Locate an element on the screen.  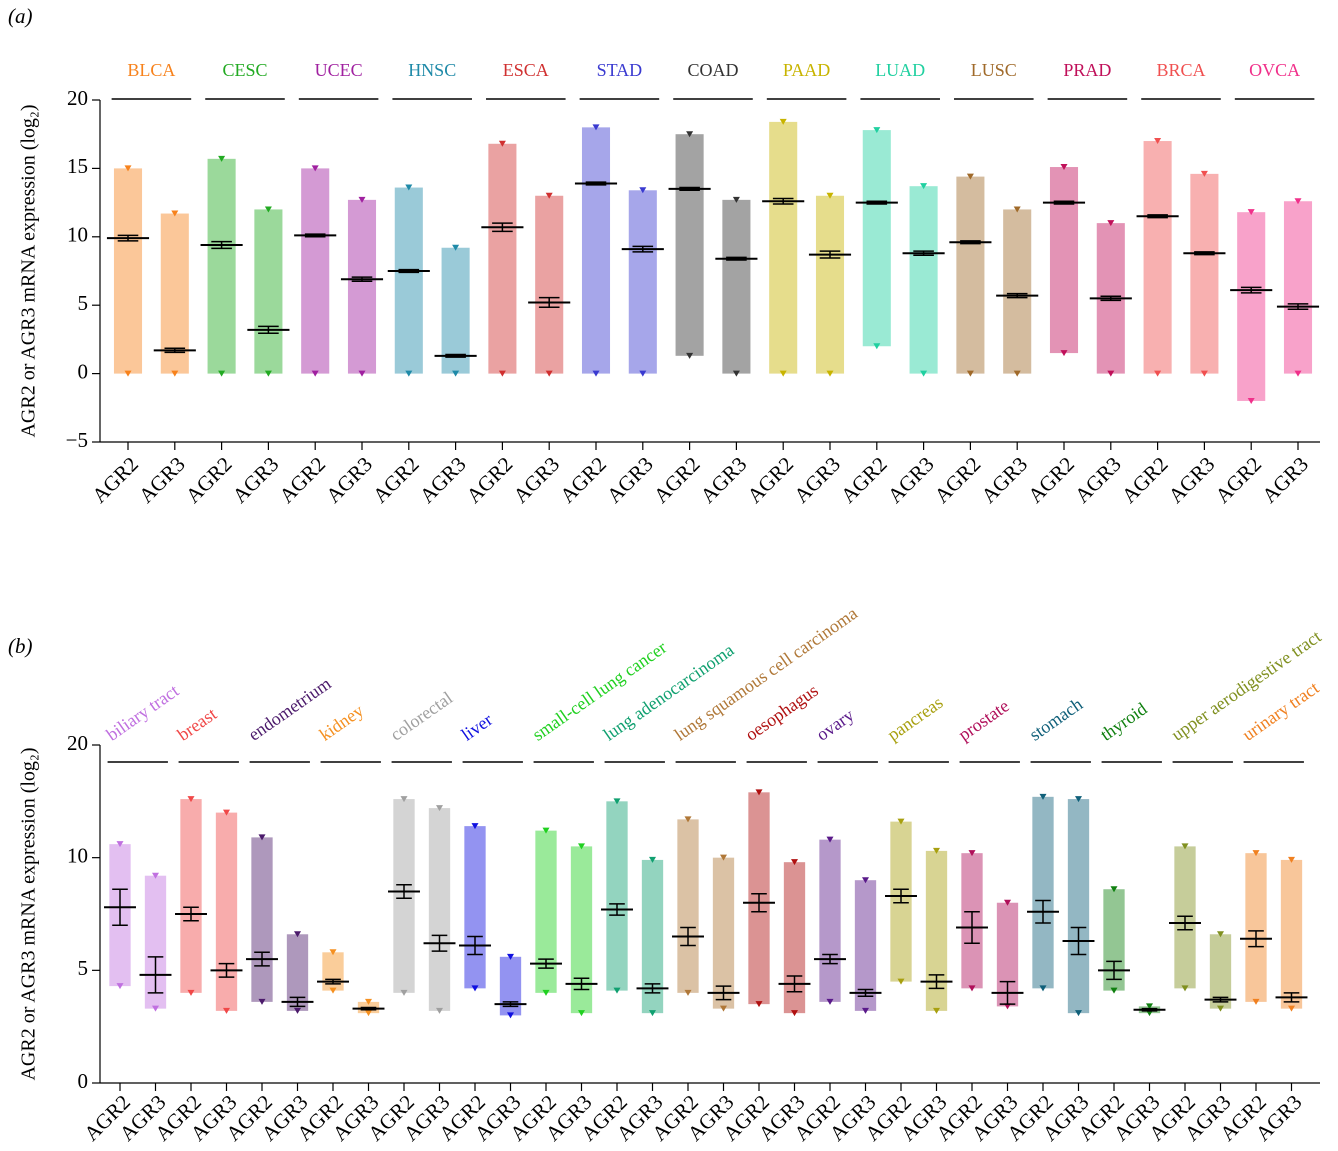
y-tick-label: 15 is located at coordinates (77, 166).